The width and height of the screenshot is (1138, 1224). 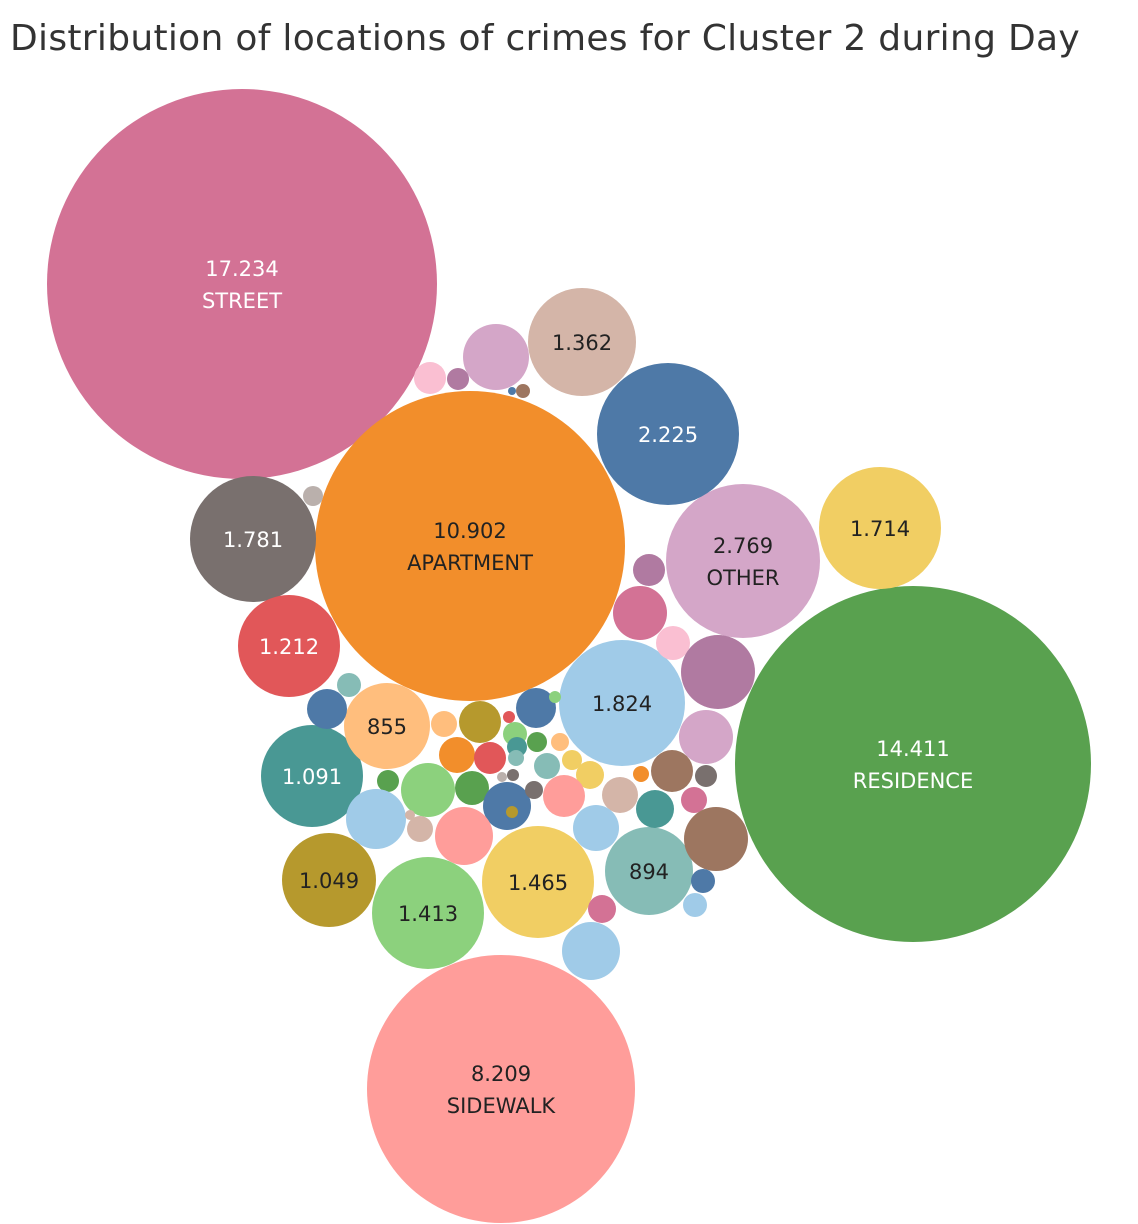 I want to click on bubble-value-label: 1.091, so click(x=312, y=777).